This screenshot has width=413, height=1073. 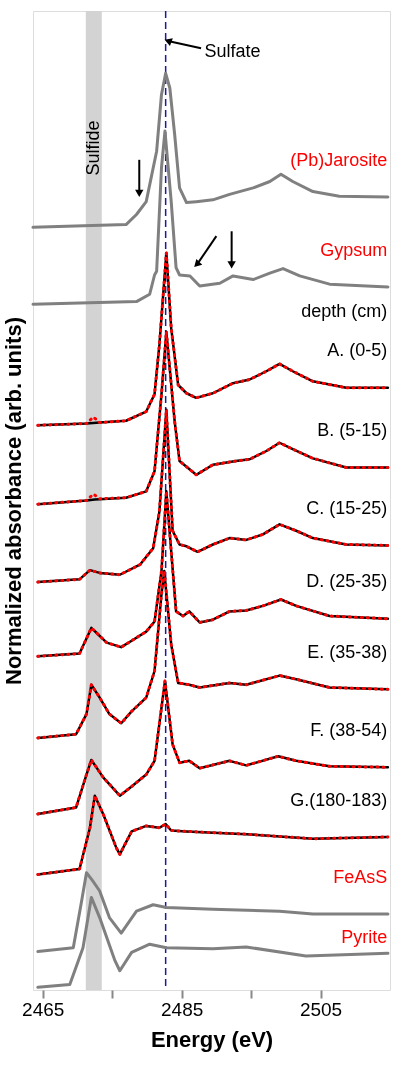 I want to click on x-tick-label: 2505, so click(x=321, y=1009).